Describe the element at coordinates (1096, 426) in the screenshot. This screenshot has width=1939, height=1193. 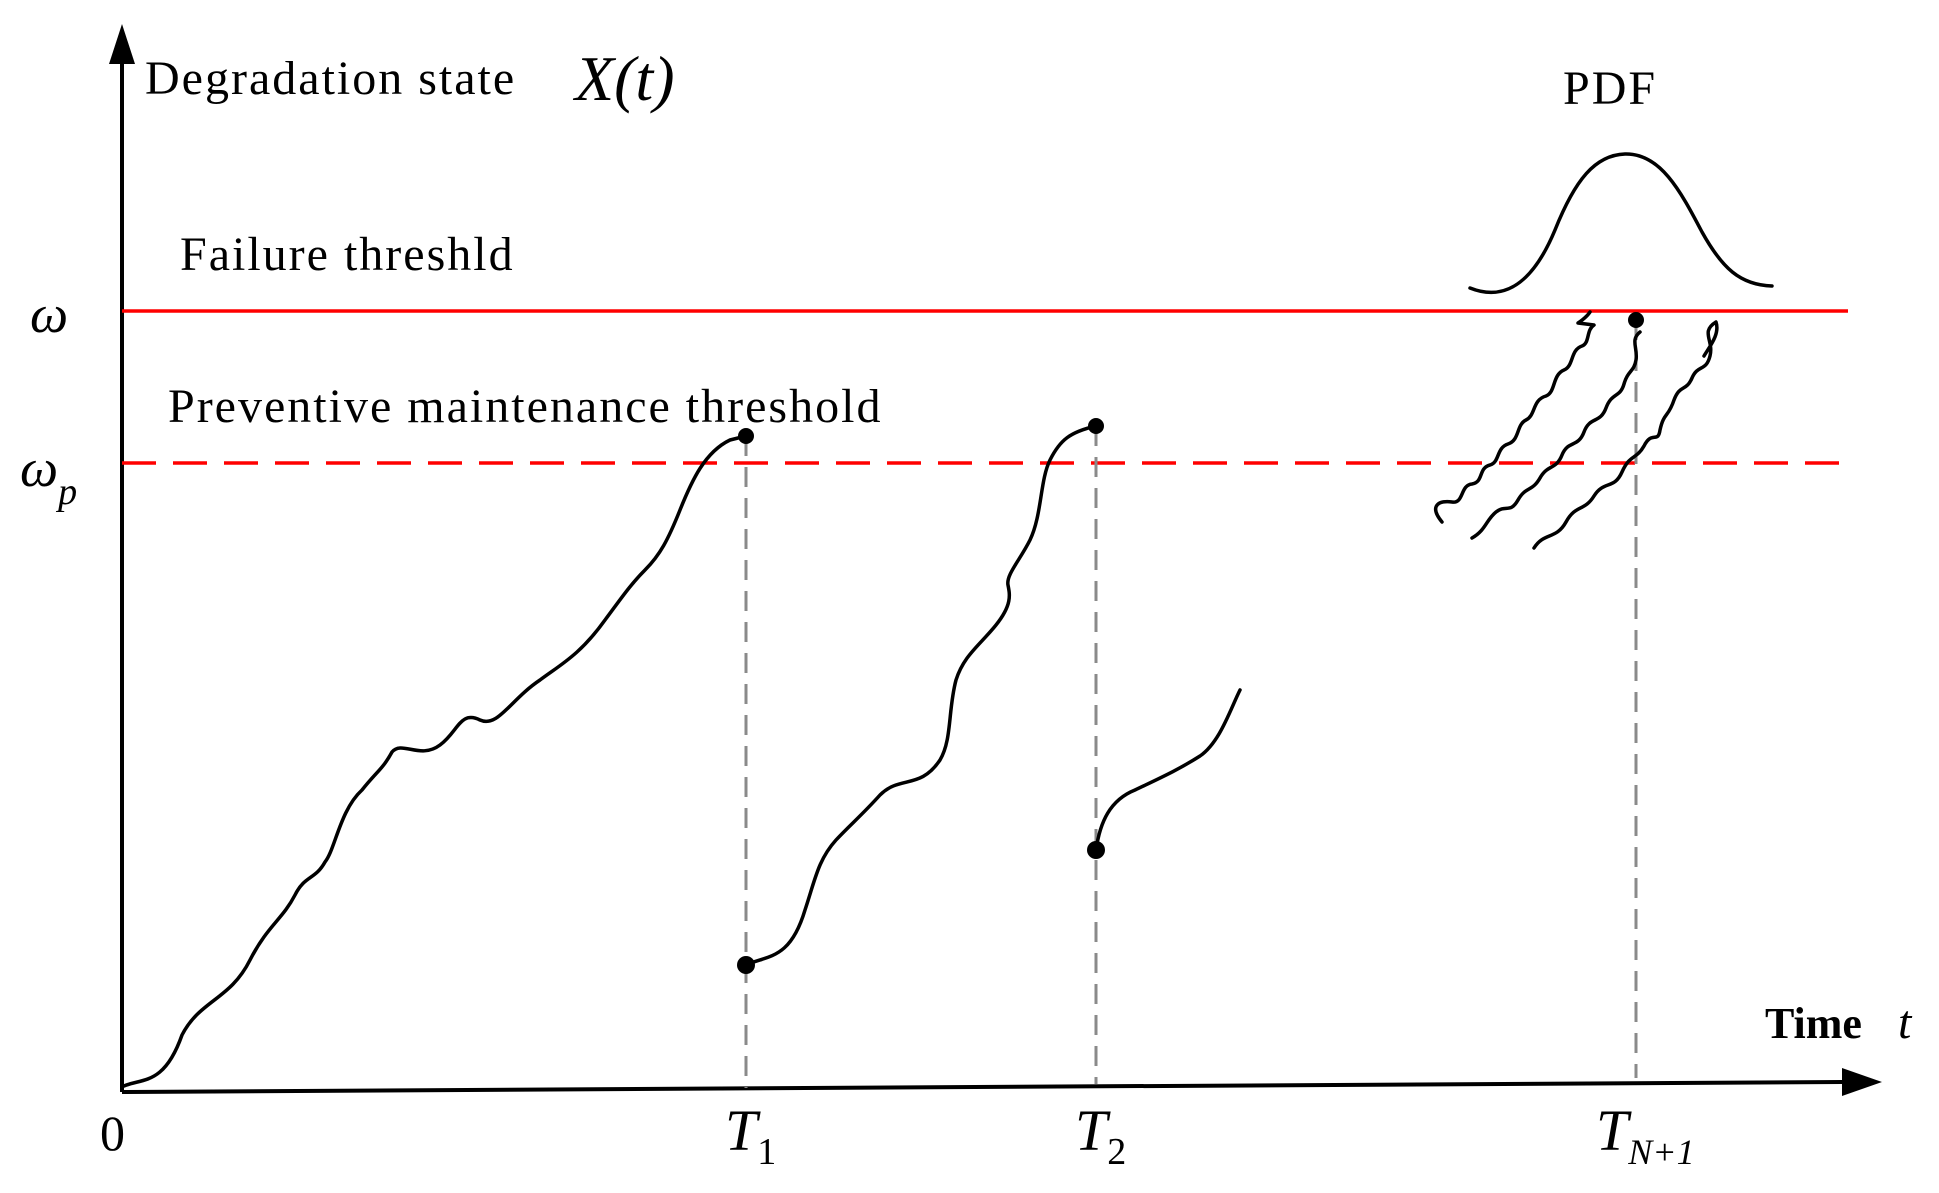
I see `t2-threshold-point` at that location.